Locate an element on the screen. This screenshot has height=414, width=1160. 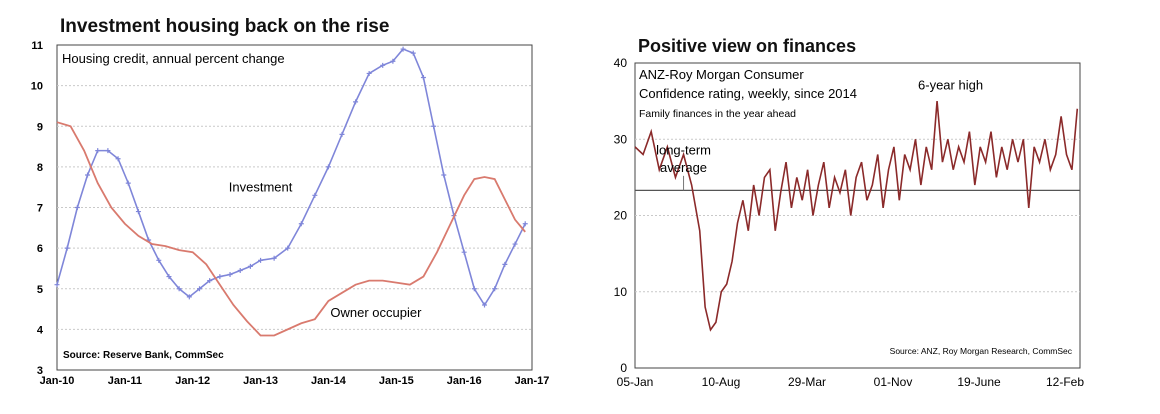
x-tick-label: 19-June is located at coordinates (979, 382).